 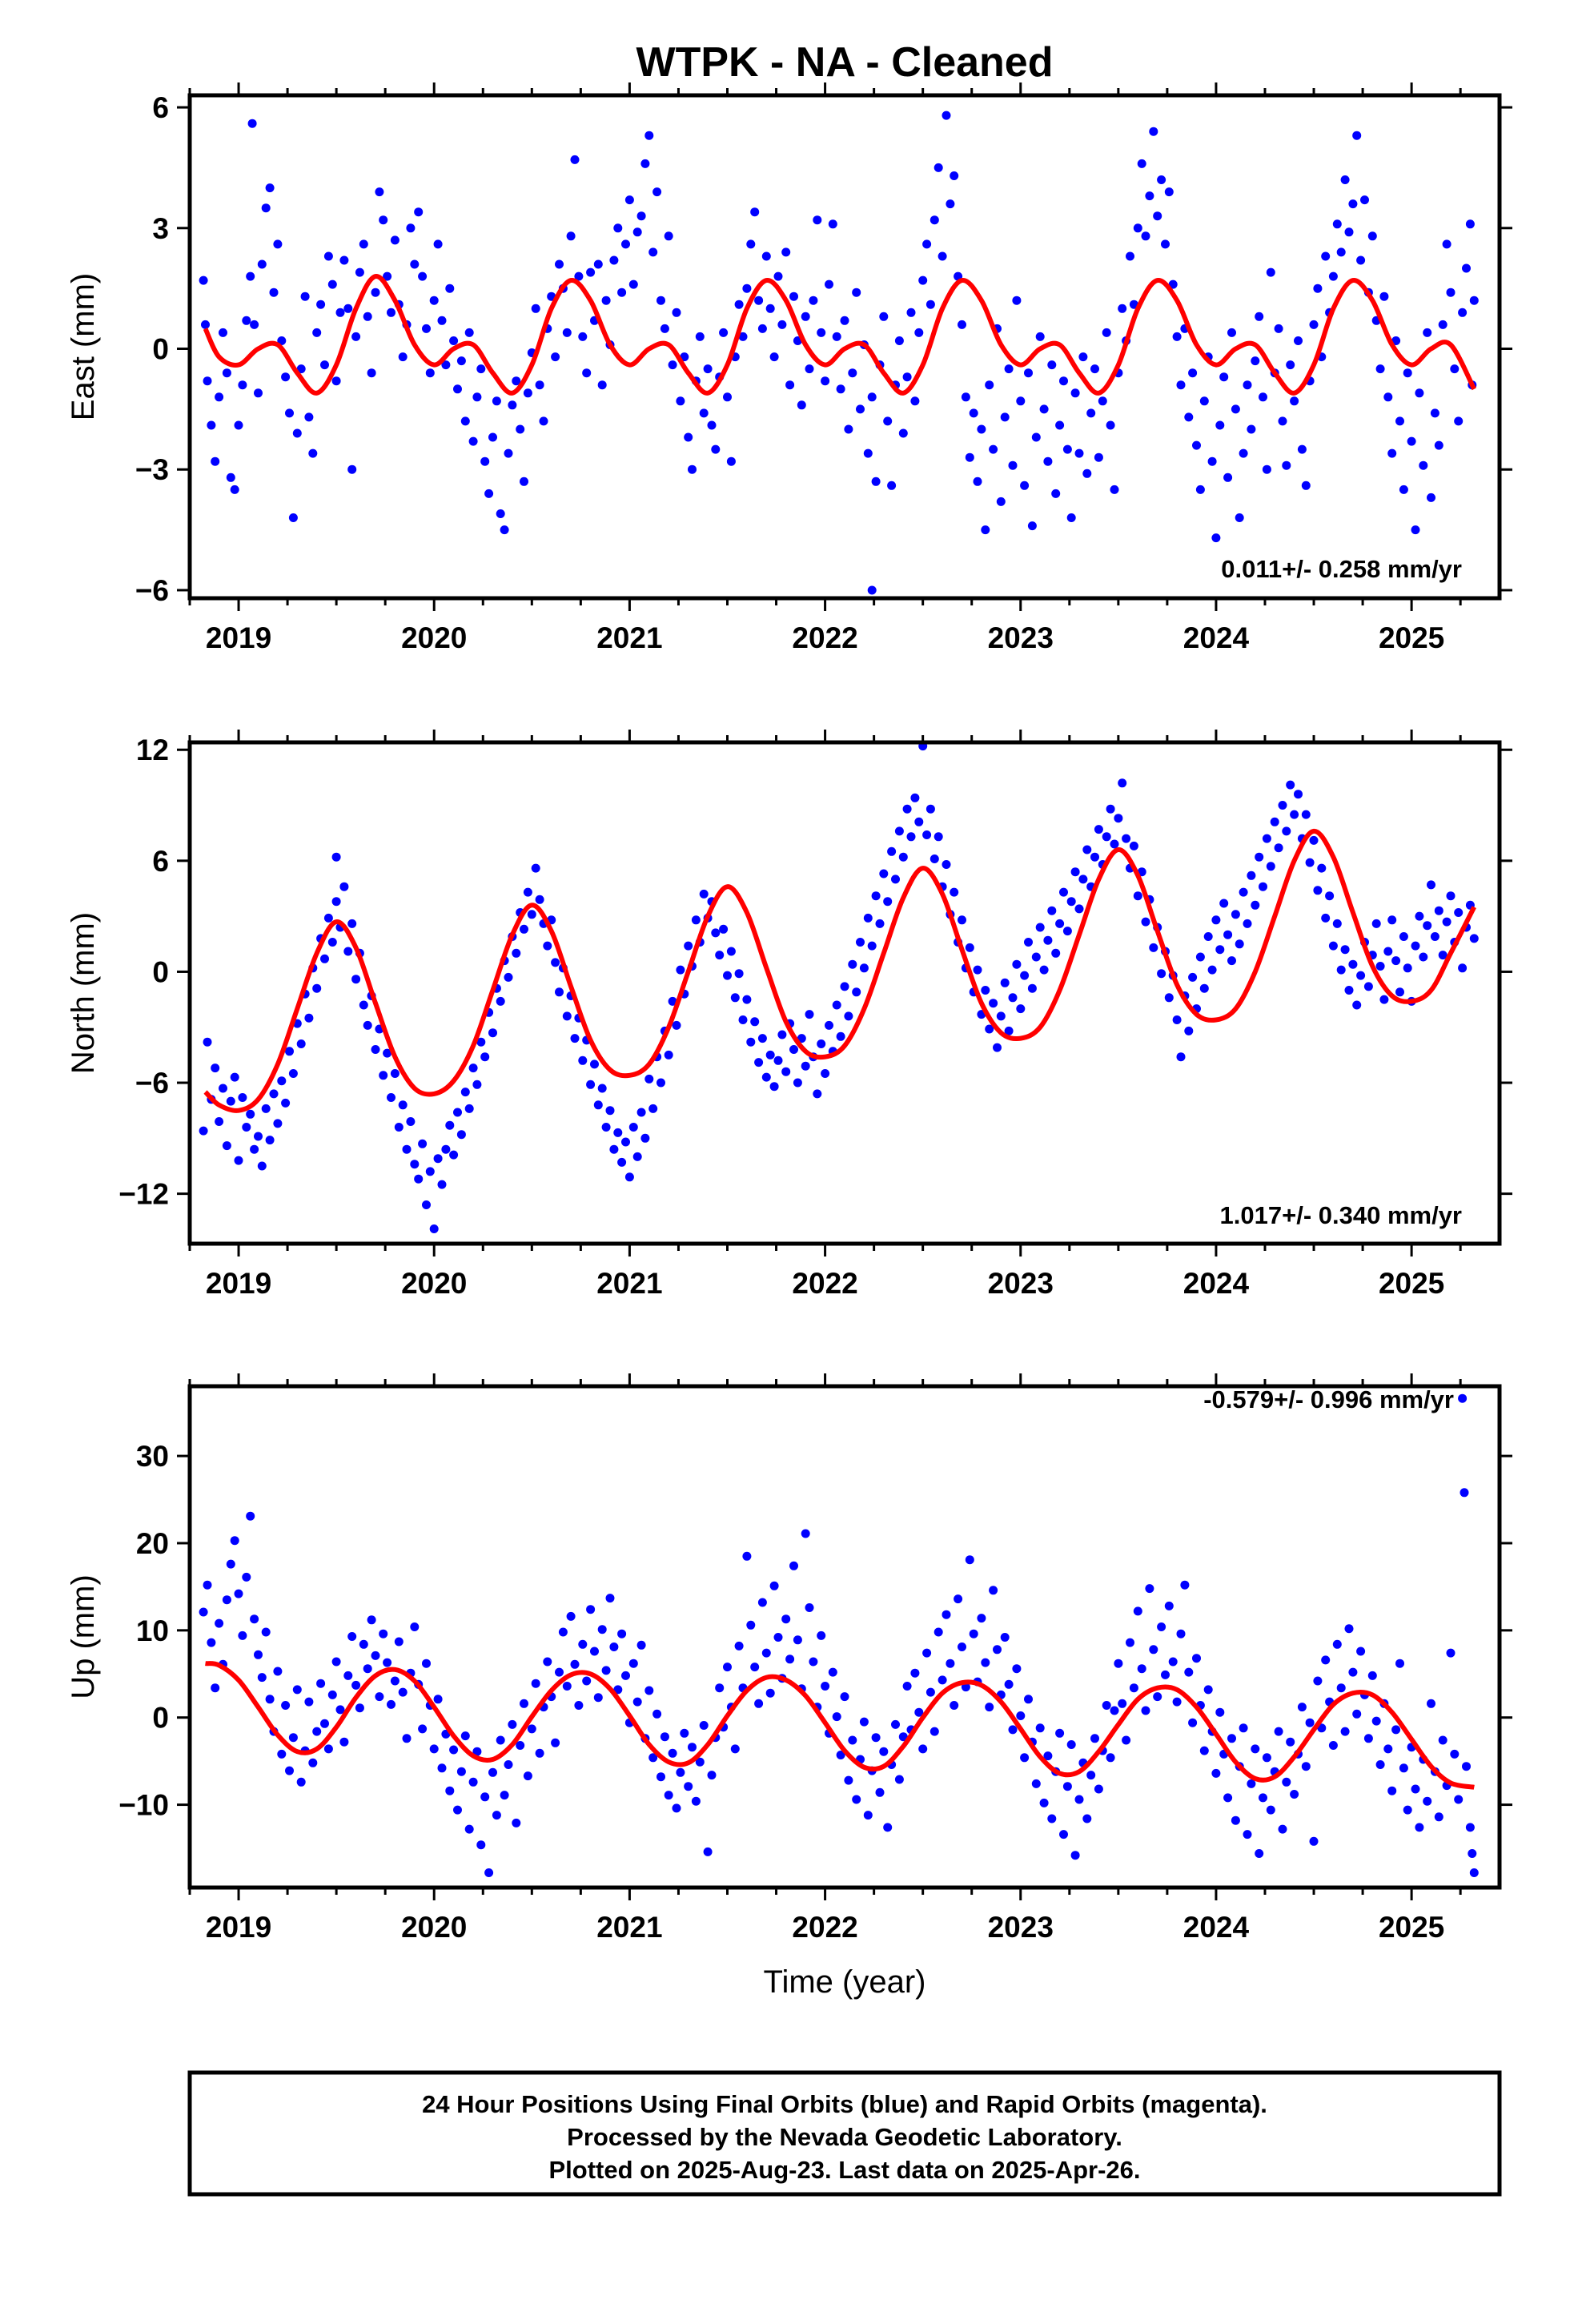 What do you see at coordinates (434, 1927) in the screenshot?
I see `up-x-tick-label: 2020` at bounding box center [434, 1927].